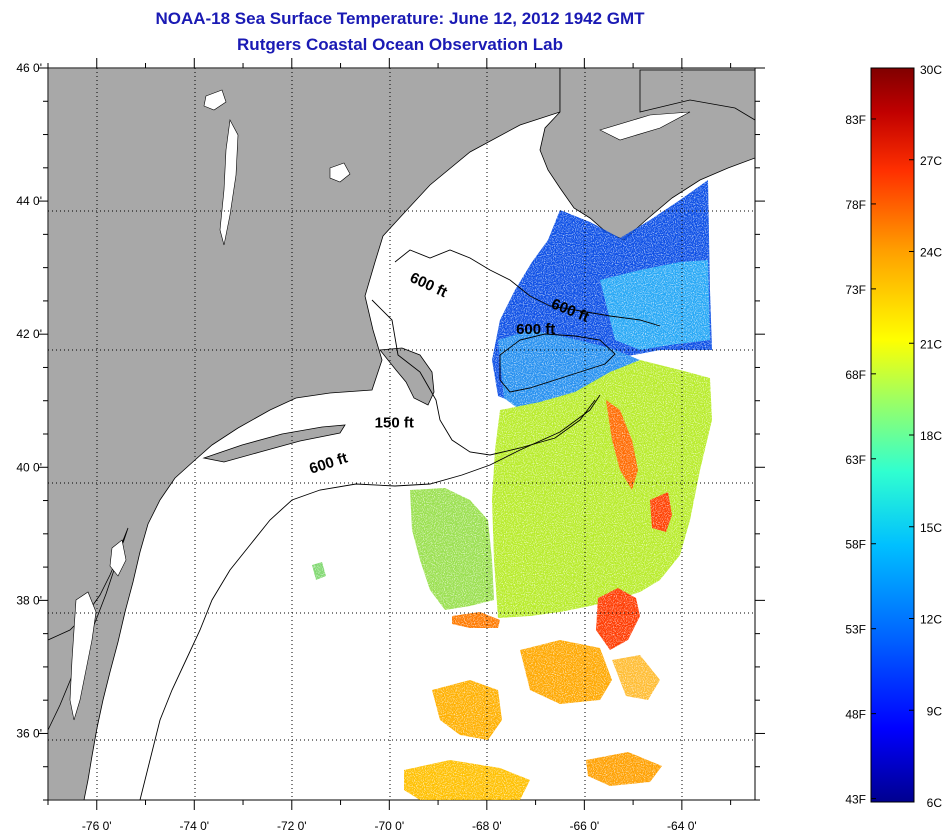  I want to click on colorbar-celsius-label: 6C, so click(935, 803).